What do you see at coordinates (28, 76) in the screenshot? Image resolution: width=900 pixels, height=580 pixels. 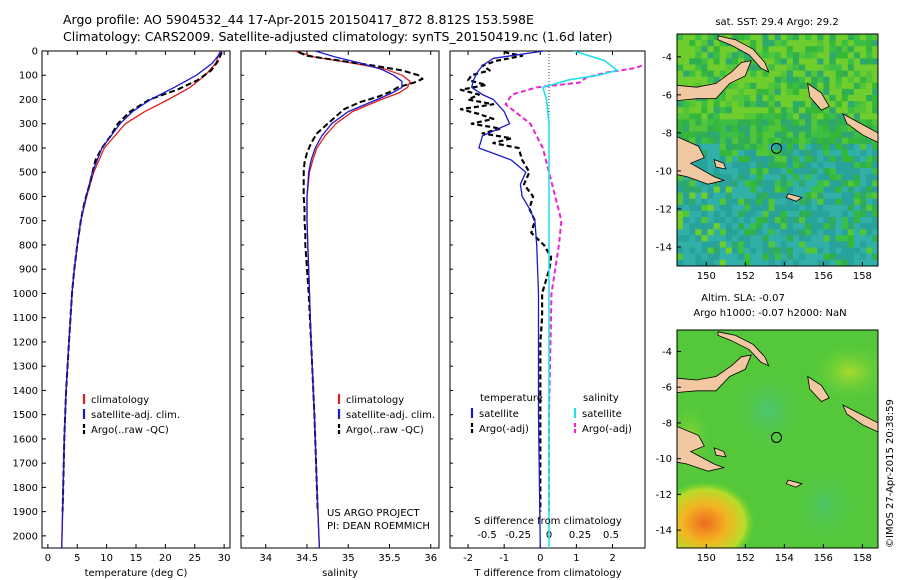 I see `depth-tick-label: 100` at bounding box center [28, 76].